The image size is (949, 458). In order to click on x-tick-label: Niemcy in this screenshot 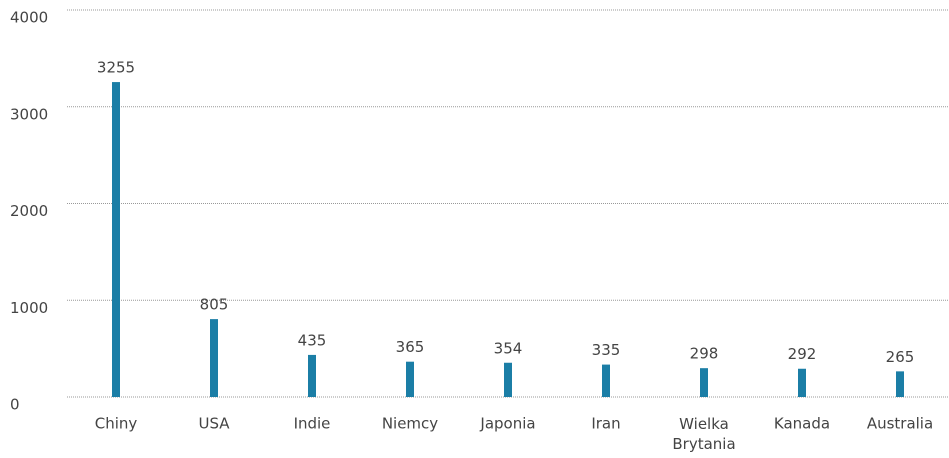, I will do `click(410, 424)`.